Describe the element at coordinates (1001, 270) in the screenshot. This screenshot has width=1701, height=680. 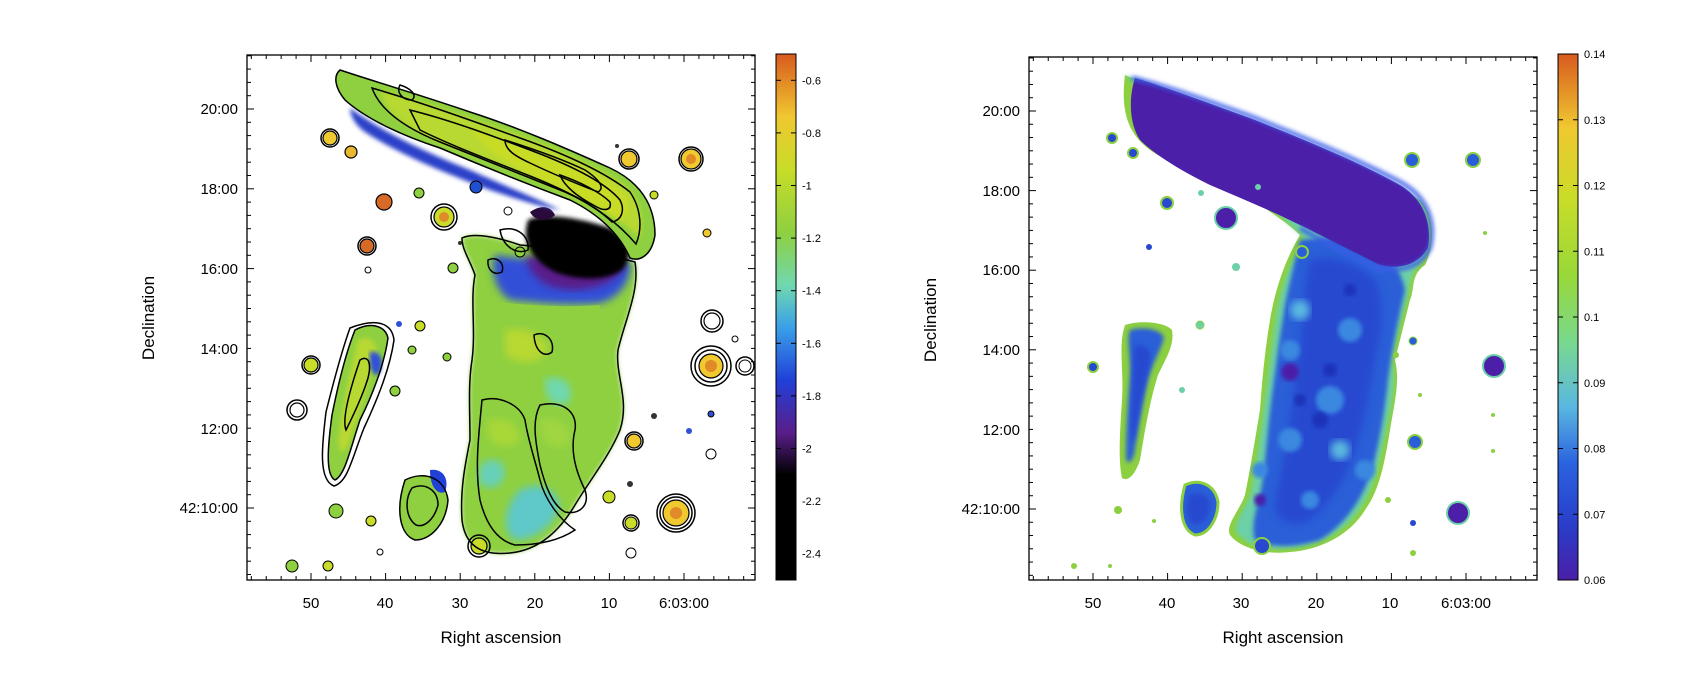
I see `right-y-tick-label: 16:00` at that location.